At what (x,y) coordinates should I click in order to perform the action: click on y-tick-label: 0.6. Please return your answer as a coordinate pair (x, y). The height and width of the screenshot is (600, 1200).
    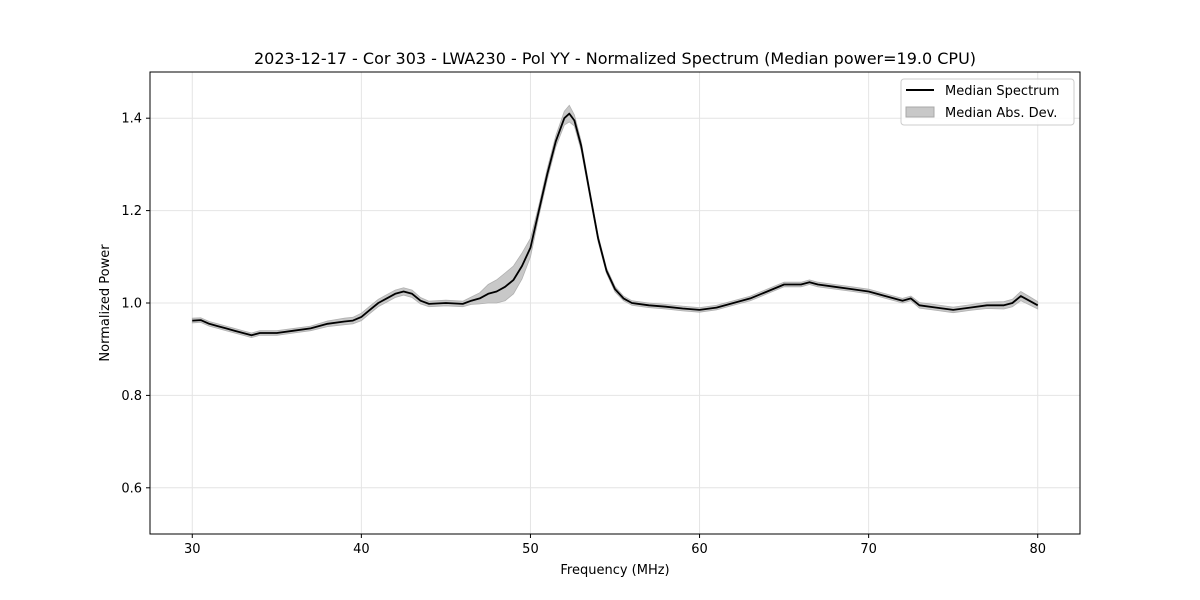
    Looking at the image, I should click on (131, 488).